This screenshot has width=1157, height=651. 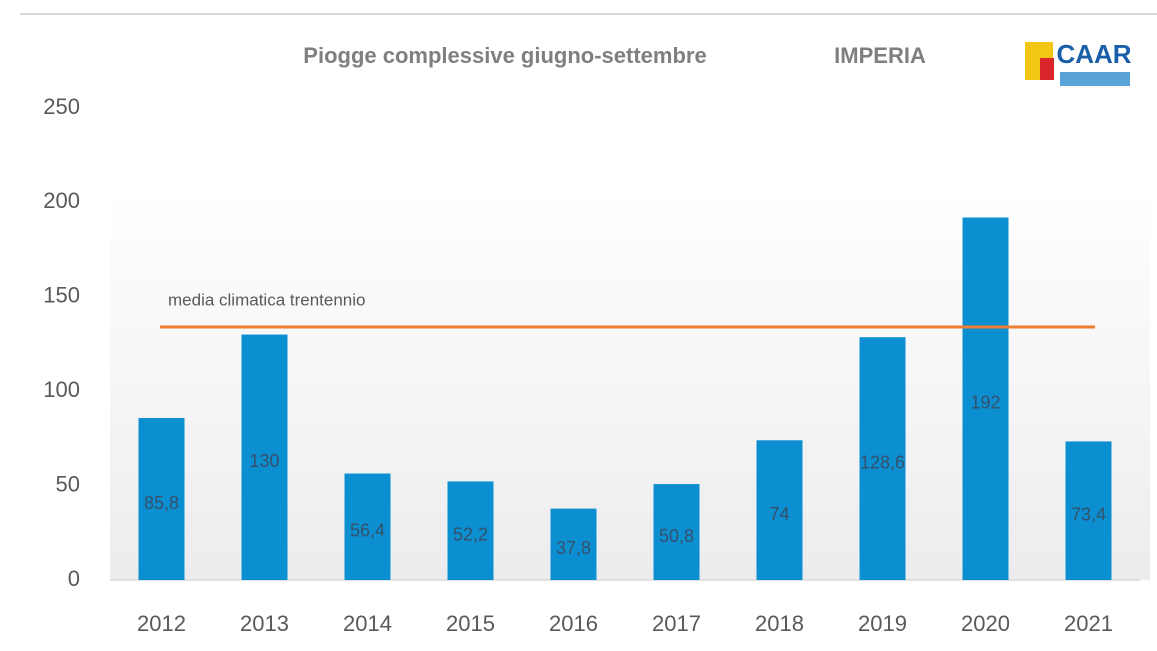 I want to click on value-label: 50,8, so click(x=676, y=536).